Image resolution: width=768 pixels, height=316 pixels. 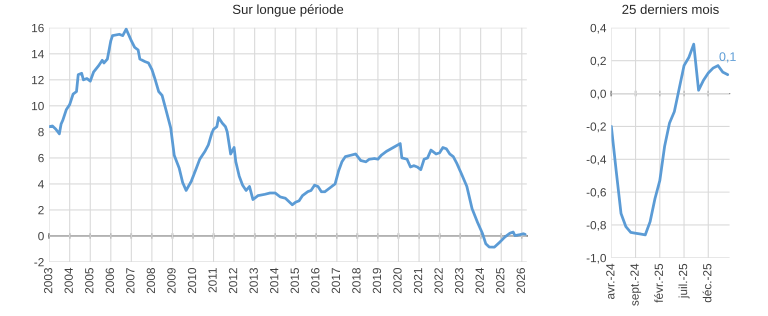 What do you see at coordinates (274, 281) in the screenshot?
I see `x-tick-label: 2014` at bounding box center [274, 281].